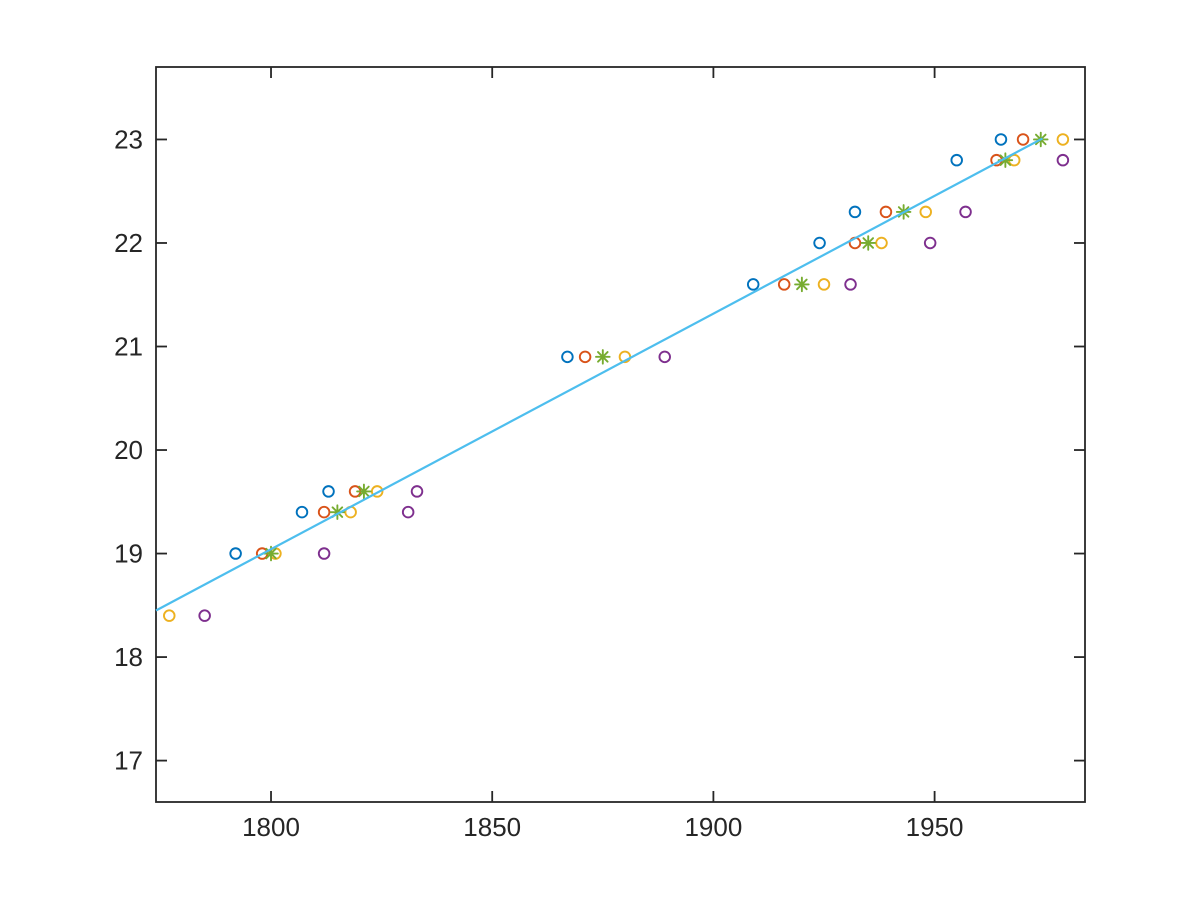 This screenshot has height=900, width=1200. Describe the element at coordinates (492, 827) in the screenshot. I see `x-tick-label: 1850` at that location.